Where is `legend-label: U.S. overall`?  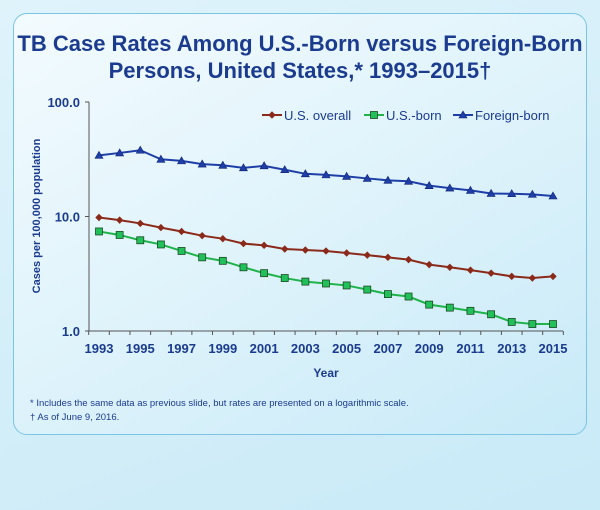 legend-label: U.S. overall is located at coordinates (317, 115).